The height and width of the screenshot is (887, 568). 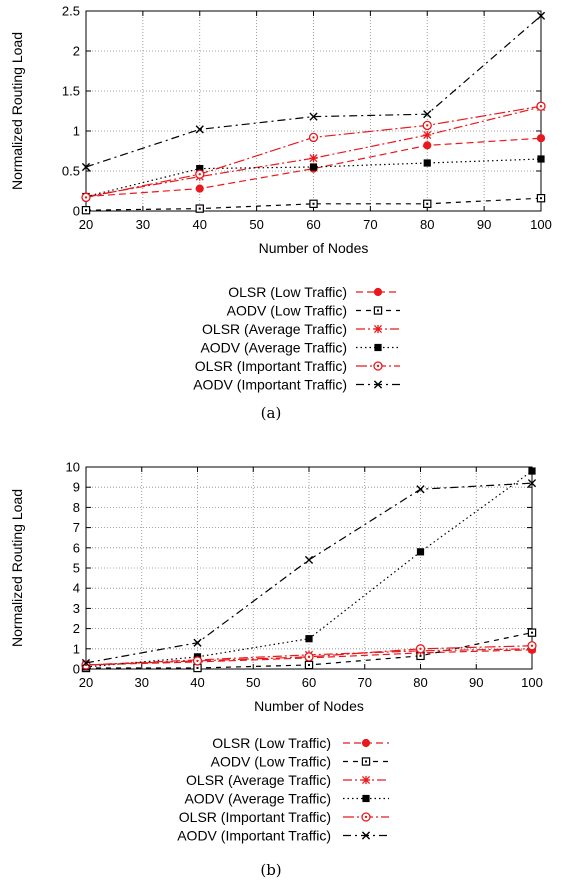 What do you see at coordinates (365, 682) in the screenshot?
I see `chart-b-x-tick-label: 70` at bounding box center [365, 682].